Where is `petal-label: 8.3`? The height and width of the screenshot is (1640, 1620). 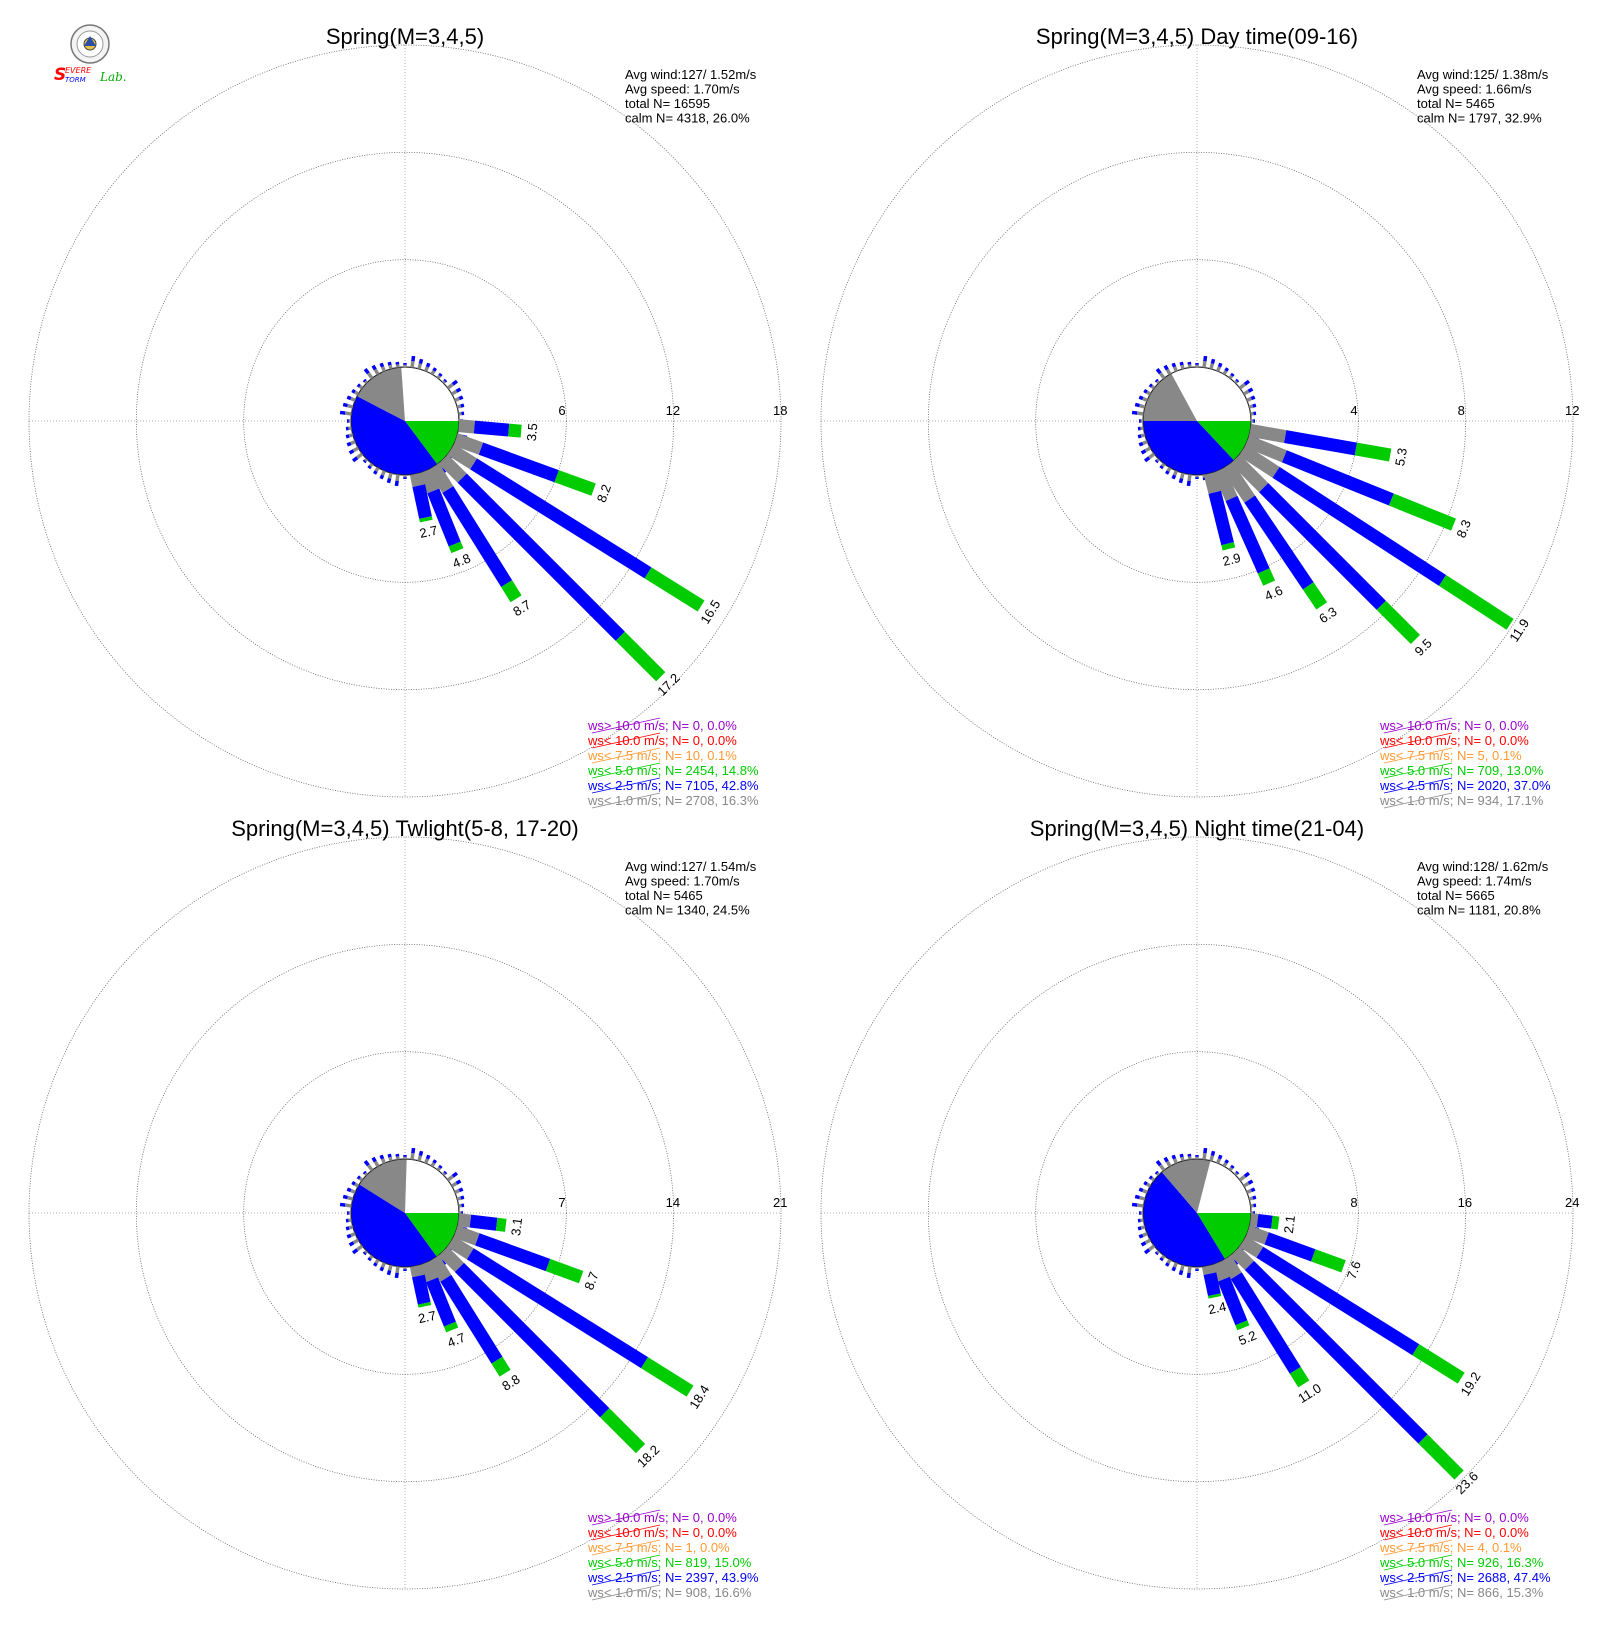
petal-label: 8.3 is located at coordinates (1463, 529).